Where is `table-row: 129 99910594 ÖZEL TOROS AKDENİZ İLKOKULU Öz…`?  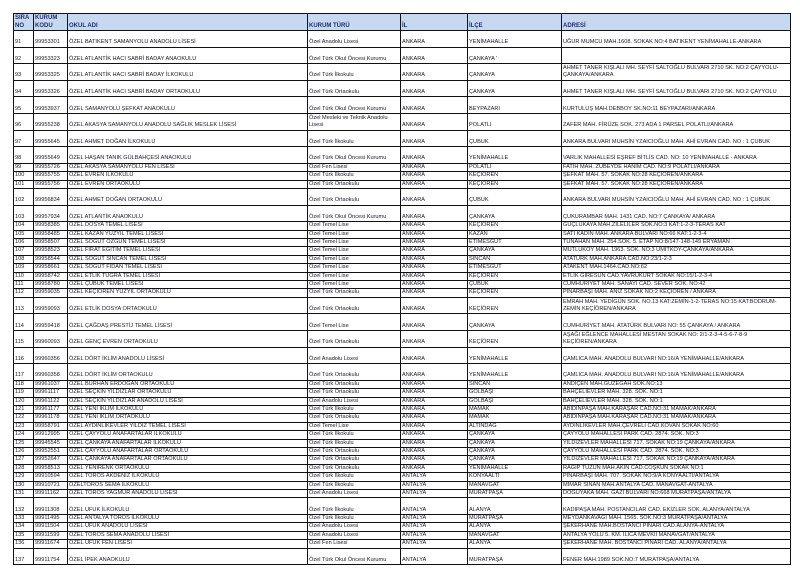 table-row: 129 99910594 ÖZEL TOROS AKDENİZ İLKOKULU Öz… is located at coordinates (402, 477).